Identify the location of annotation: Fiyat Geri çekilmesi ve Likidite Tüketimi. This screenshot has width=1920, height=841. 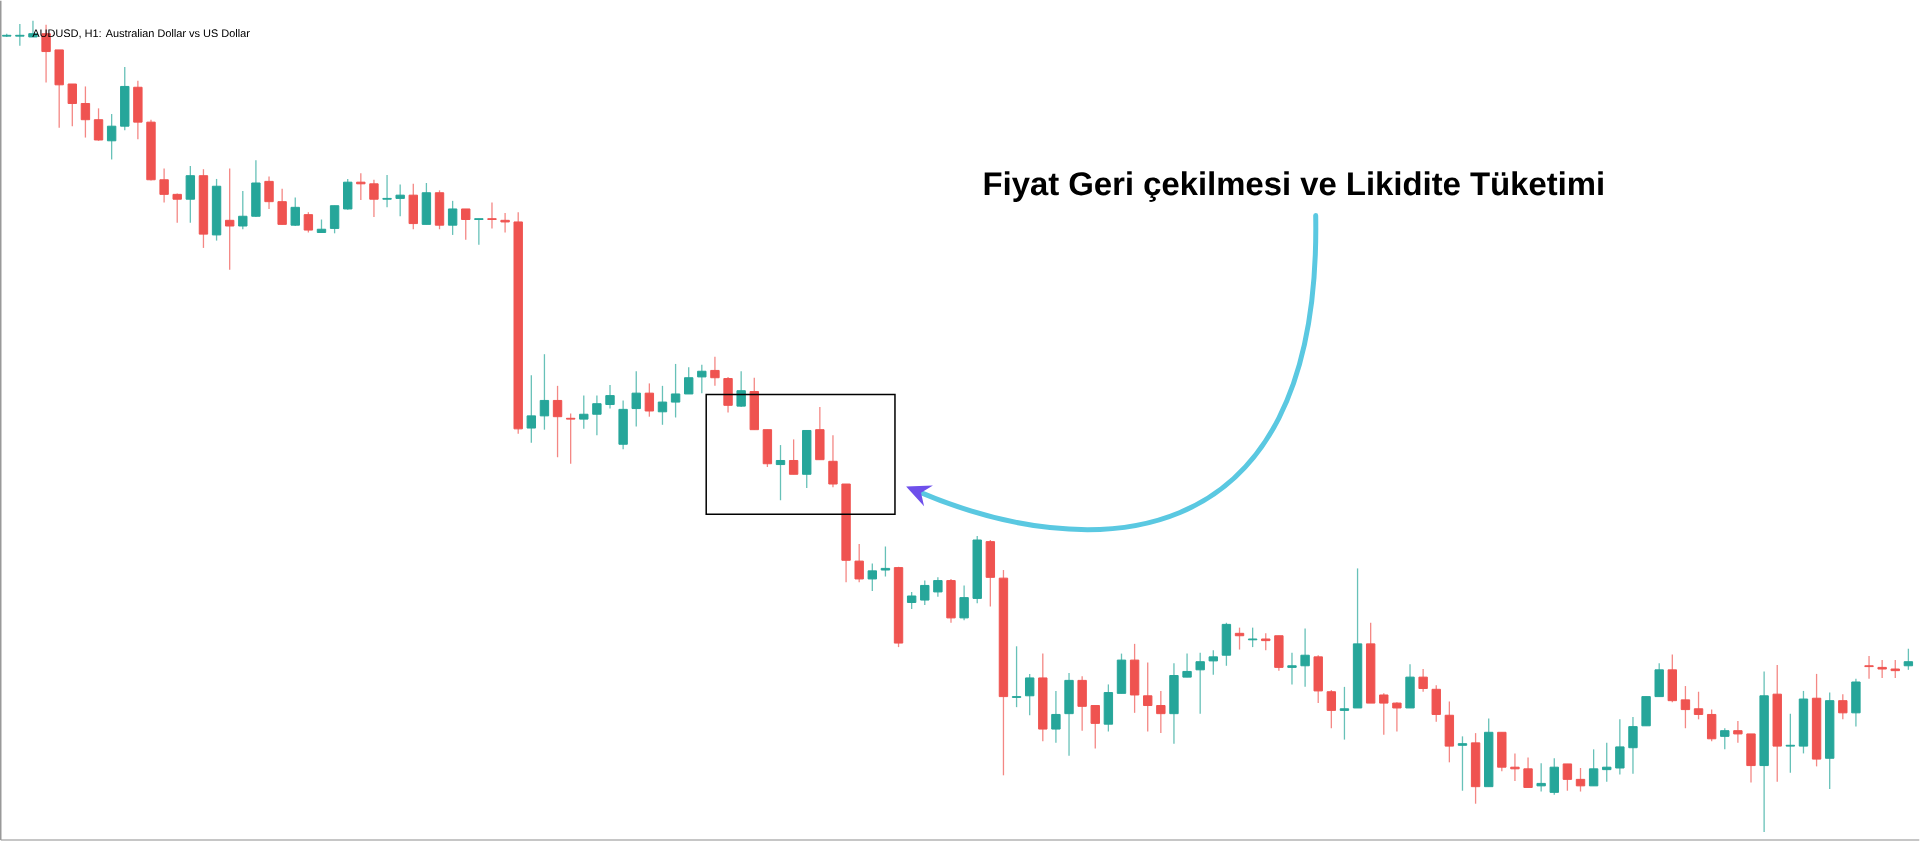
(1293, 186).